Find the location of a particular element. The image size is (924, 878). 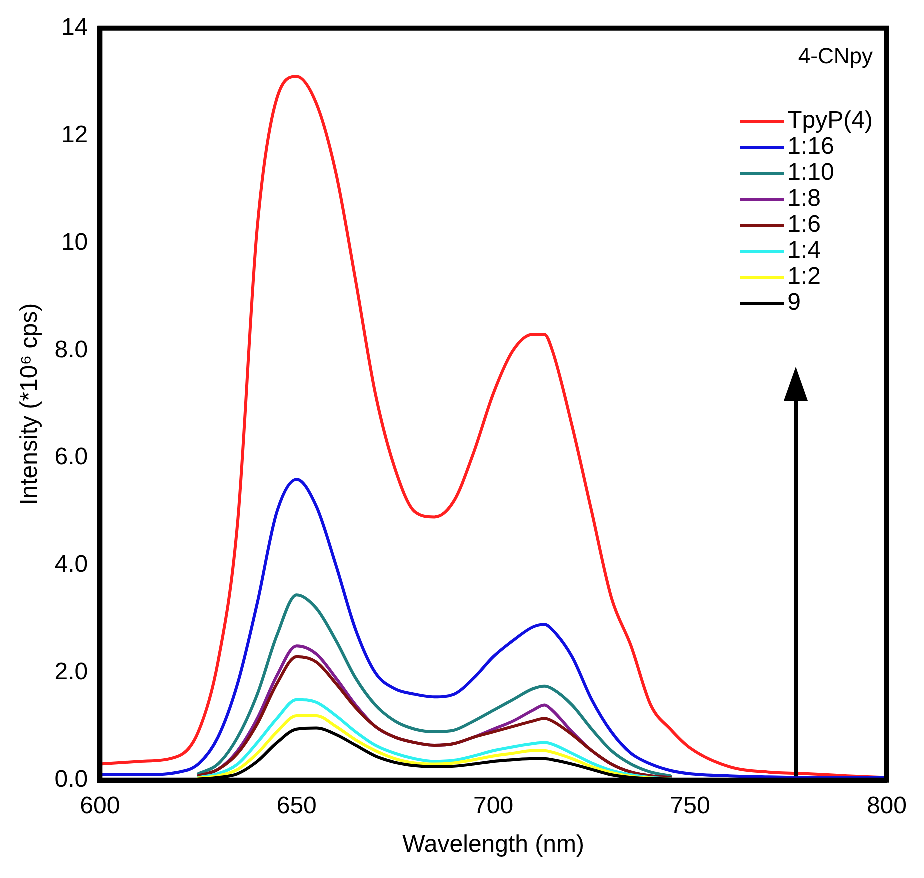

annotation: 4-CNpy is located at coordinates (835, 55).